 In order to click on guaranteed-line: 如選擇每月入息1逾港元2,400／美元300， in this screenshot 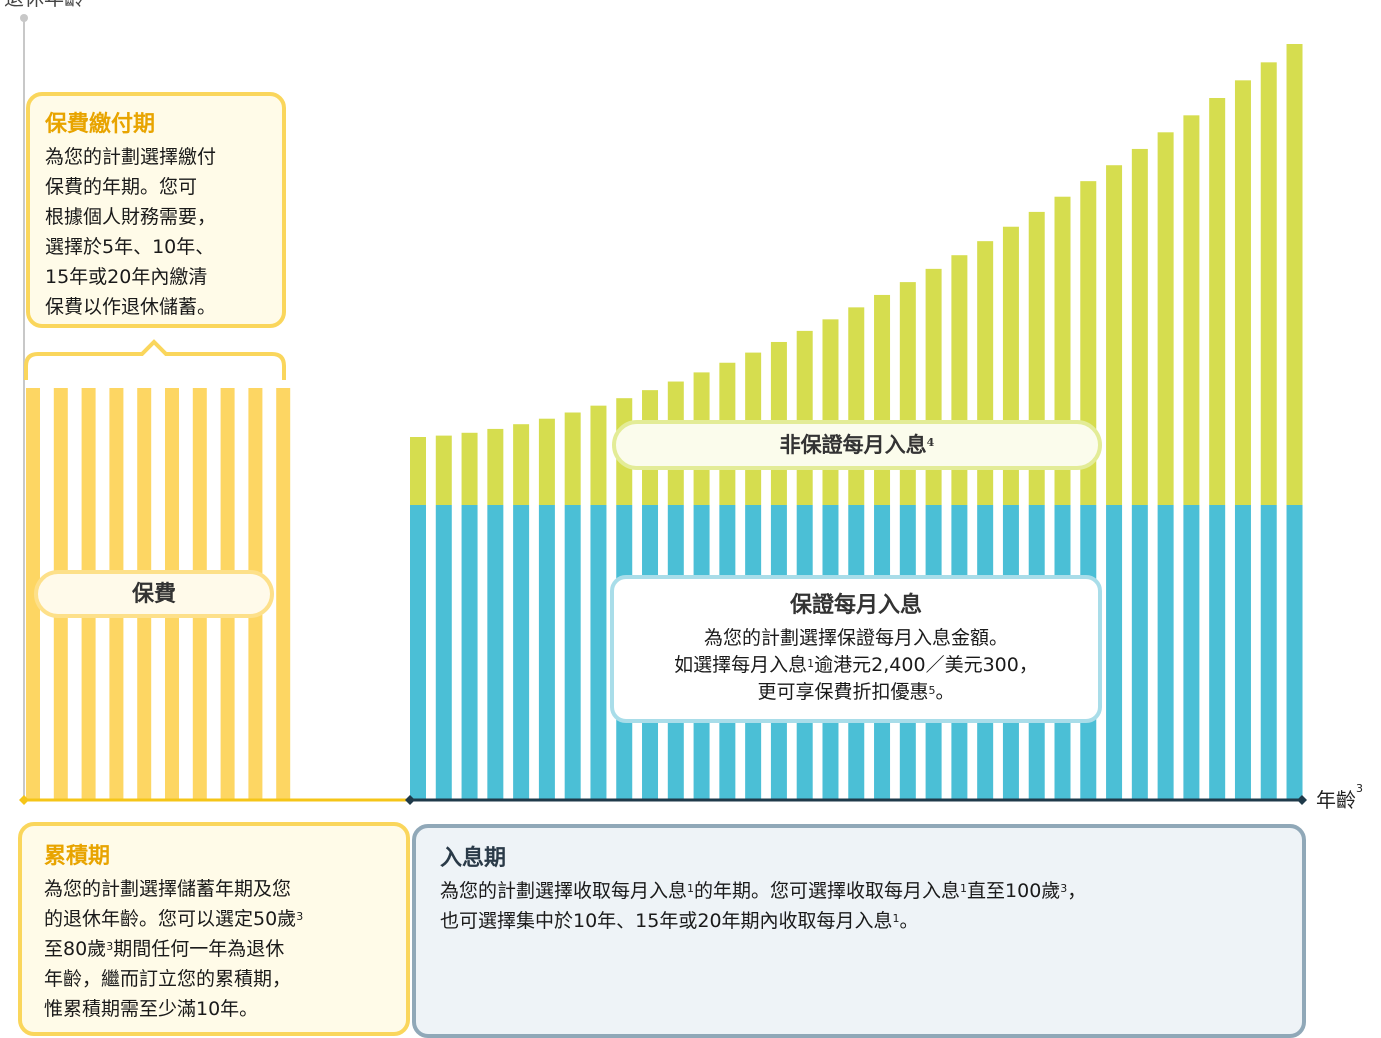, I will do `click(856, 665)`.